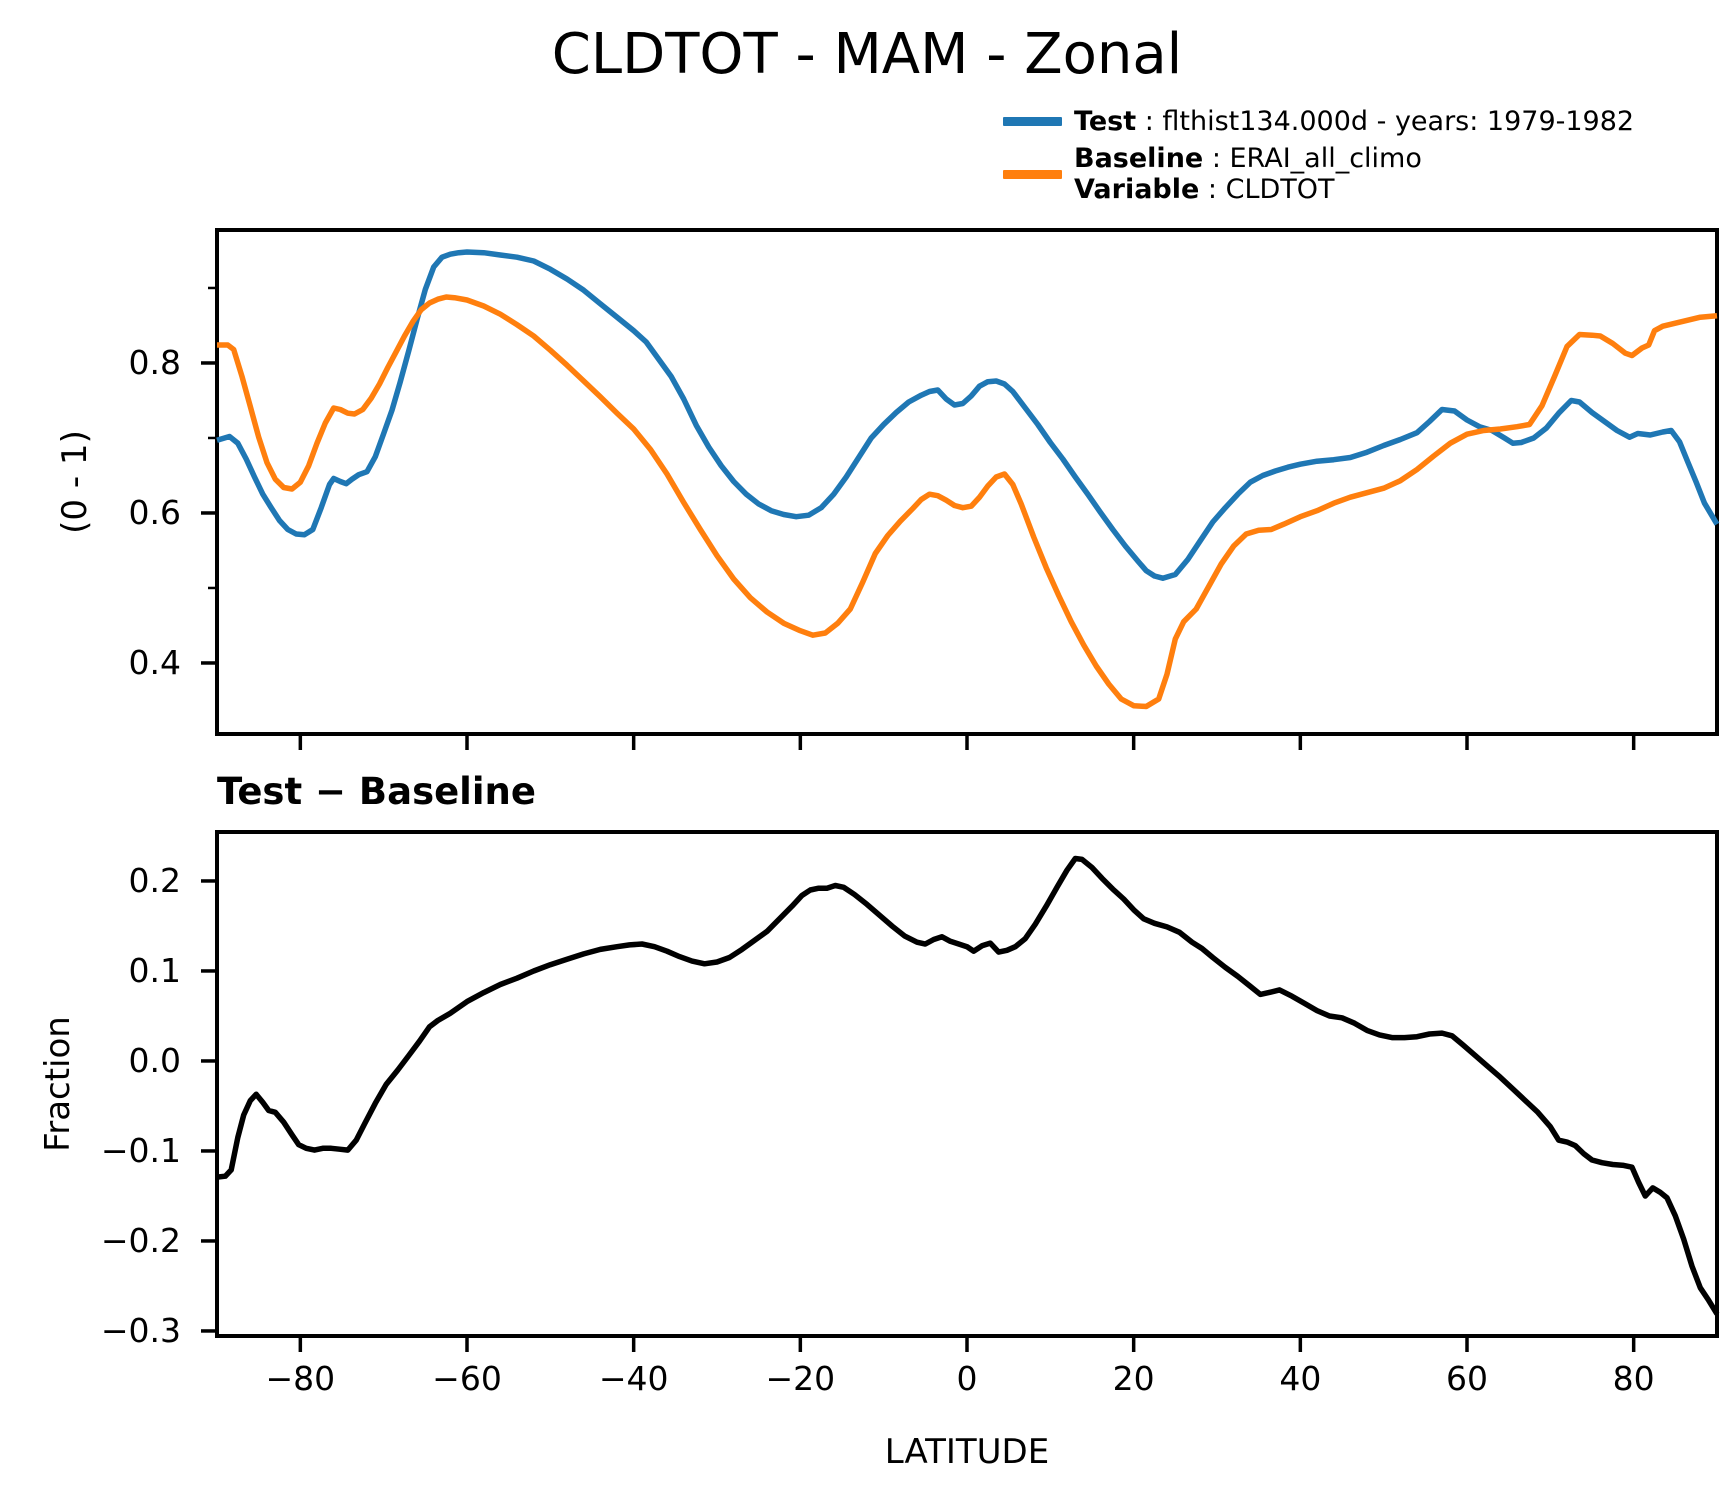 This screenshot has height=1496, width=1734. I want to click on legend-test-label: Test, so click(1105, 121).